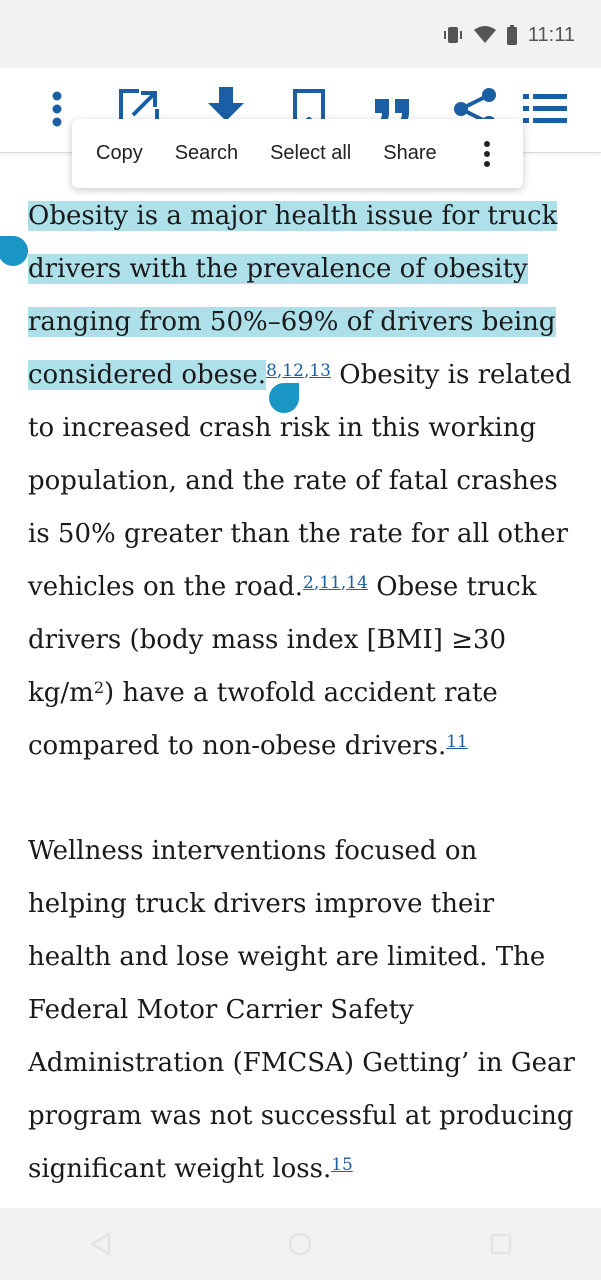 Image resolution: width=601 pixels, height=1280 pixels. I want to click on home-icon, so click(300, 1244).